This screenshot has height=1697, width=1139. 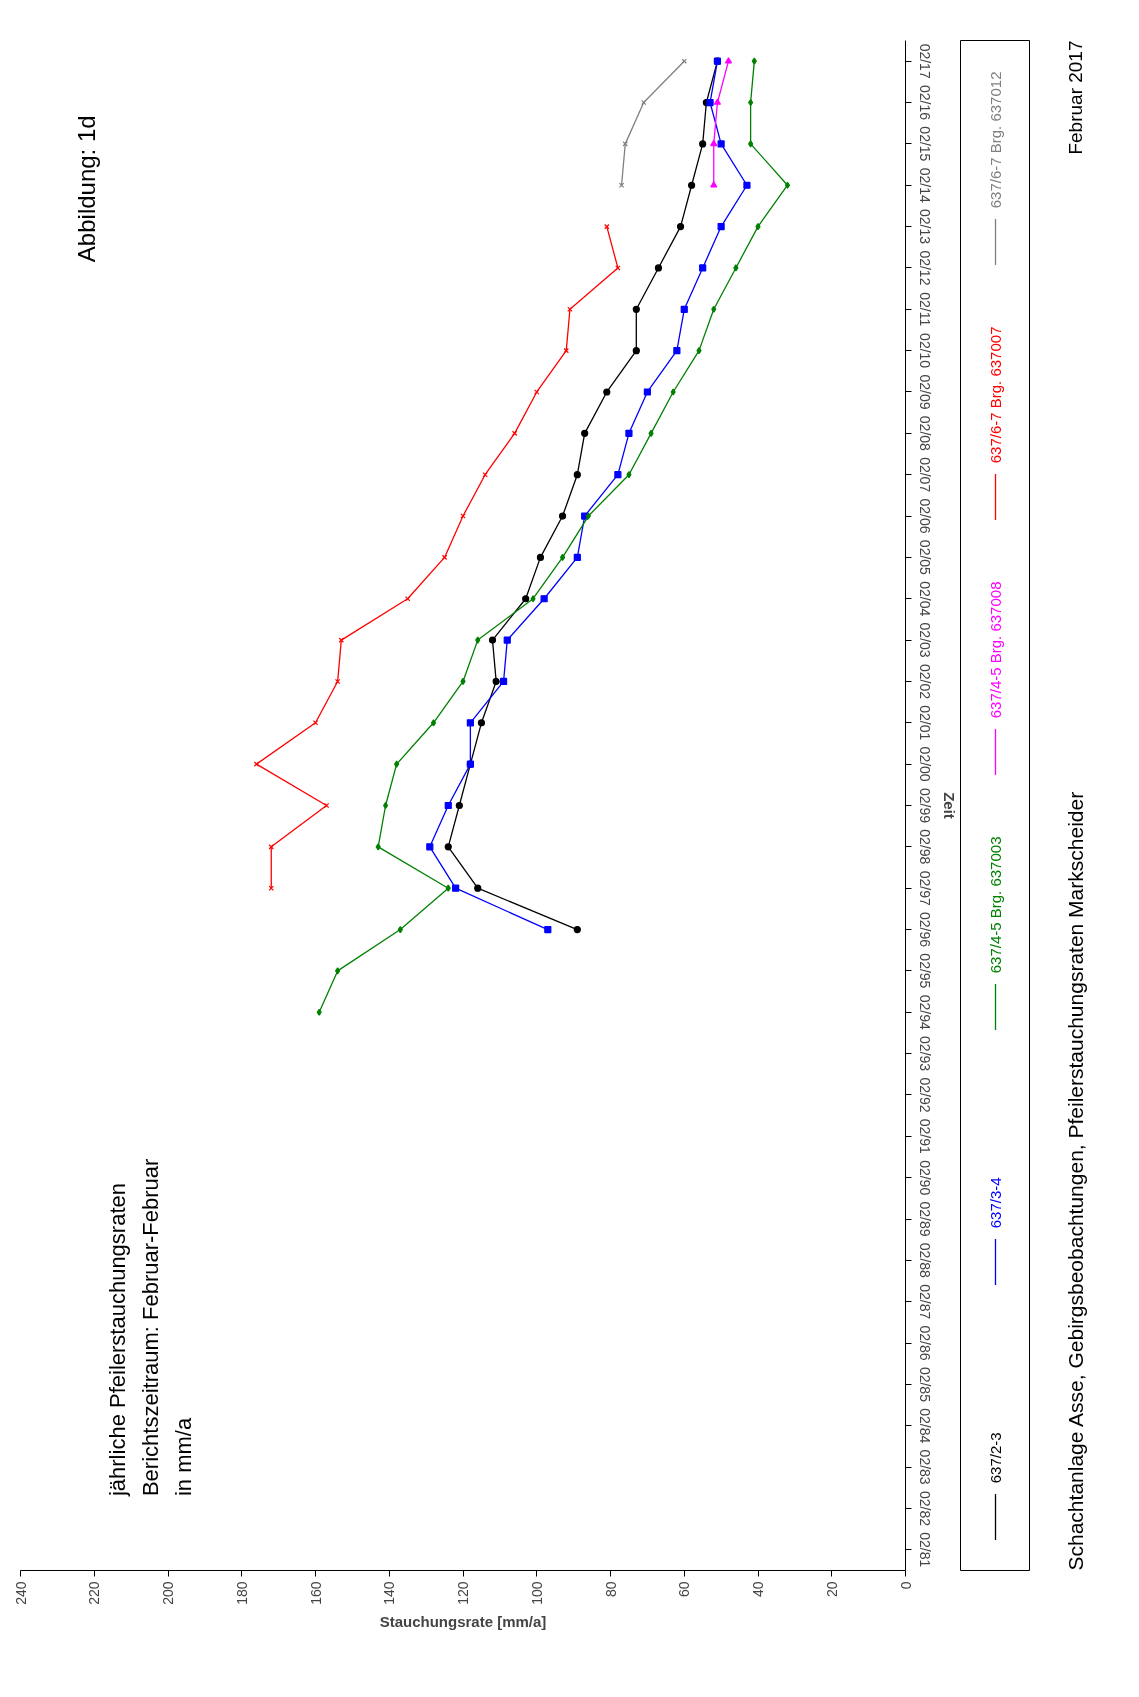 I want to click on x-tick-label: 20, so click(x=831, y=1589).